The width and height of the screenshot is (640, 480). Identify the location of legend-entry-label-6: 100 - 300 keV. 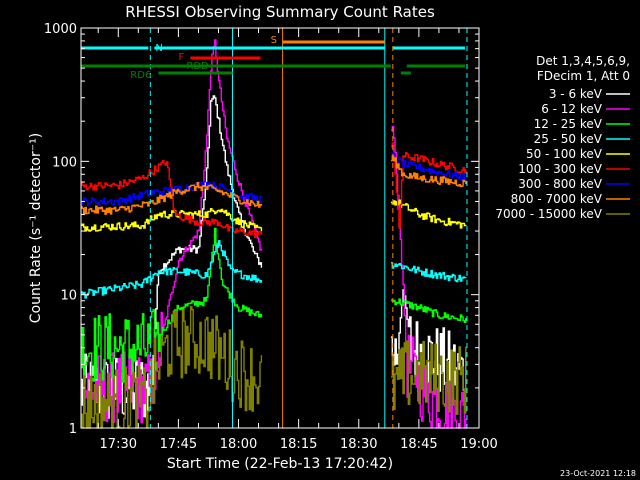
(560, 169).